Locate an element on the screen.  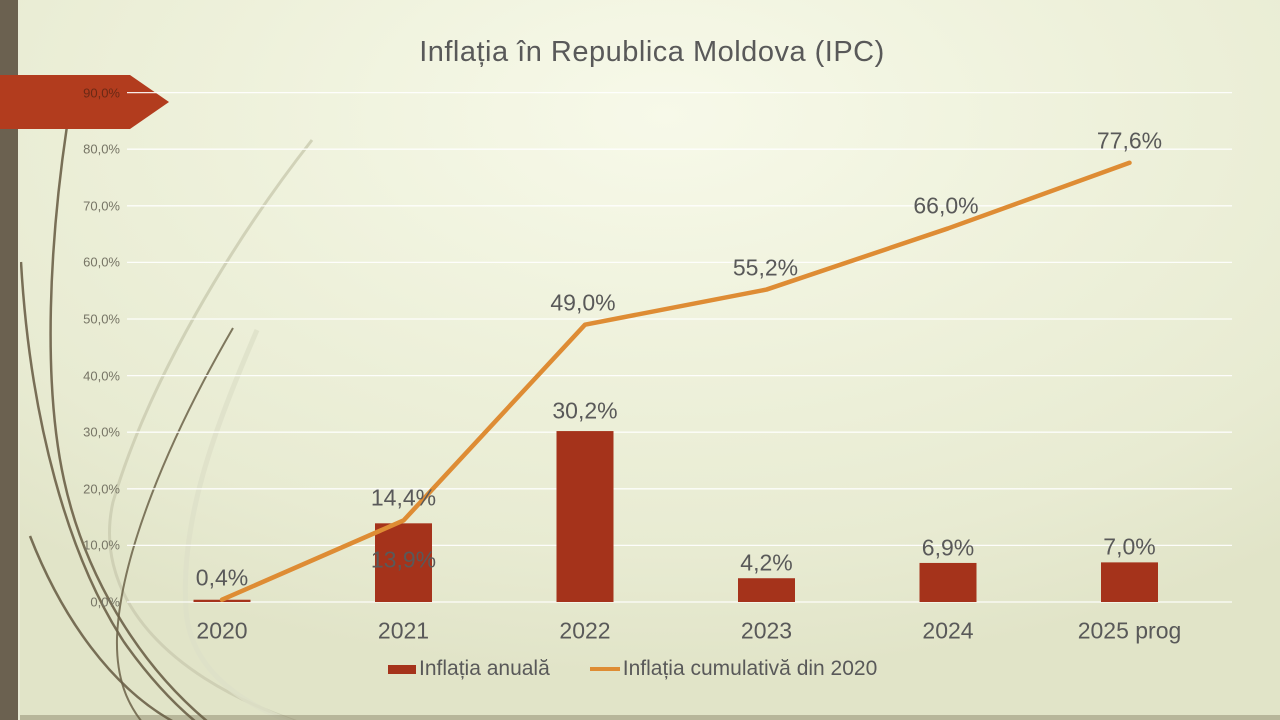
legend-line-swatch-icon is located at coordinates (604, 669).